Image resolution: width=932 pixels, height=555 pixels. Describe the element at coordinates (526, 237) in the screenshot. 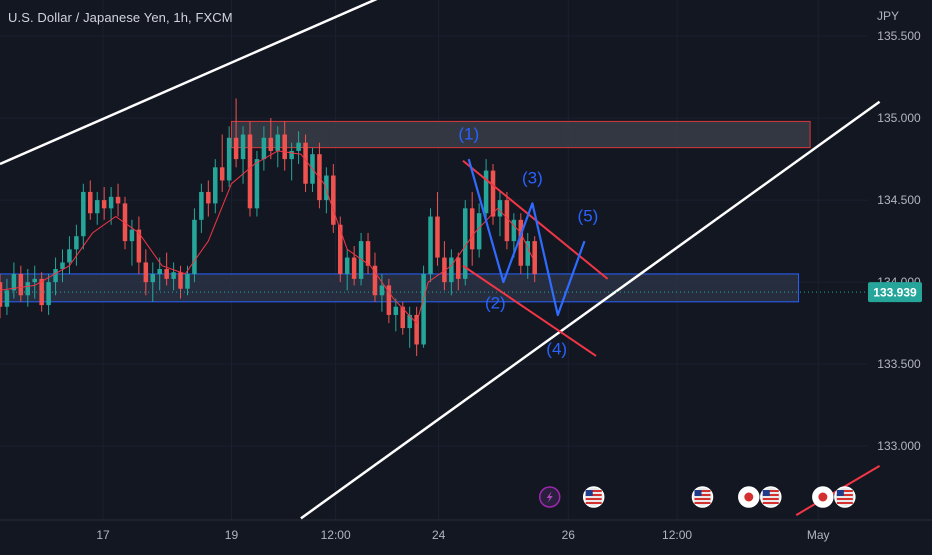

I see `elliott-wave-path` at that location.